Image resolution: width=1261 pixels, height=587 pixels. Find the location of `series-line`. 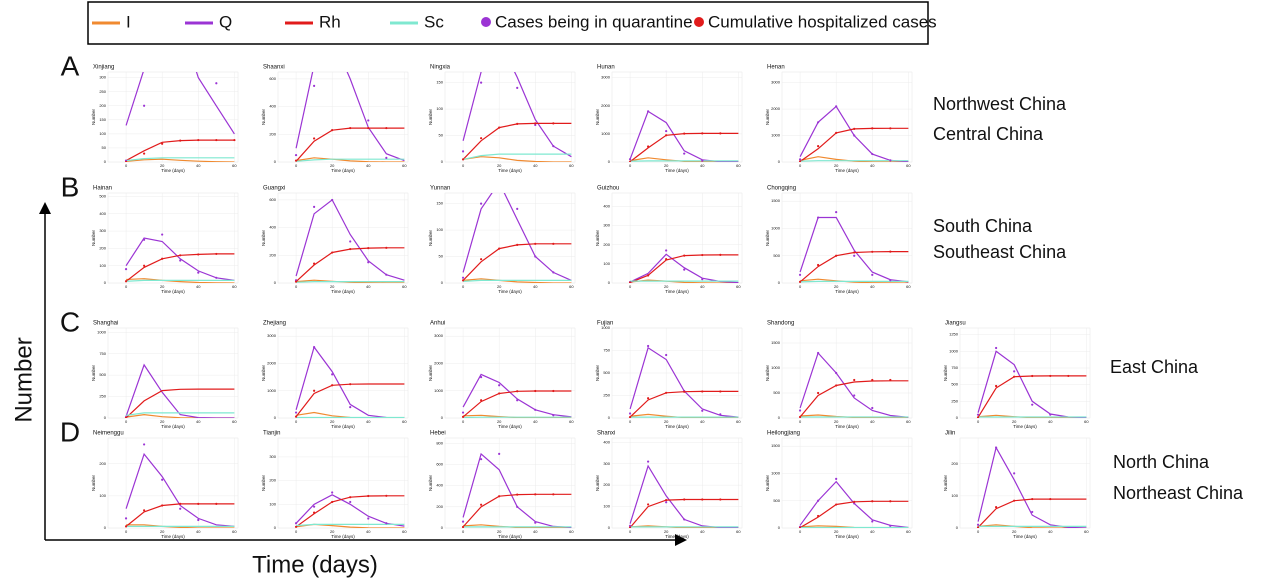

series-line is located at coordinates (854, 161).